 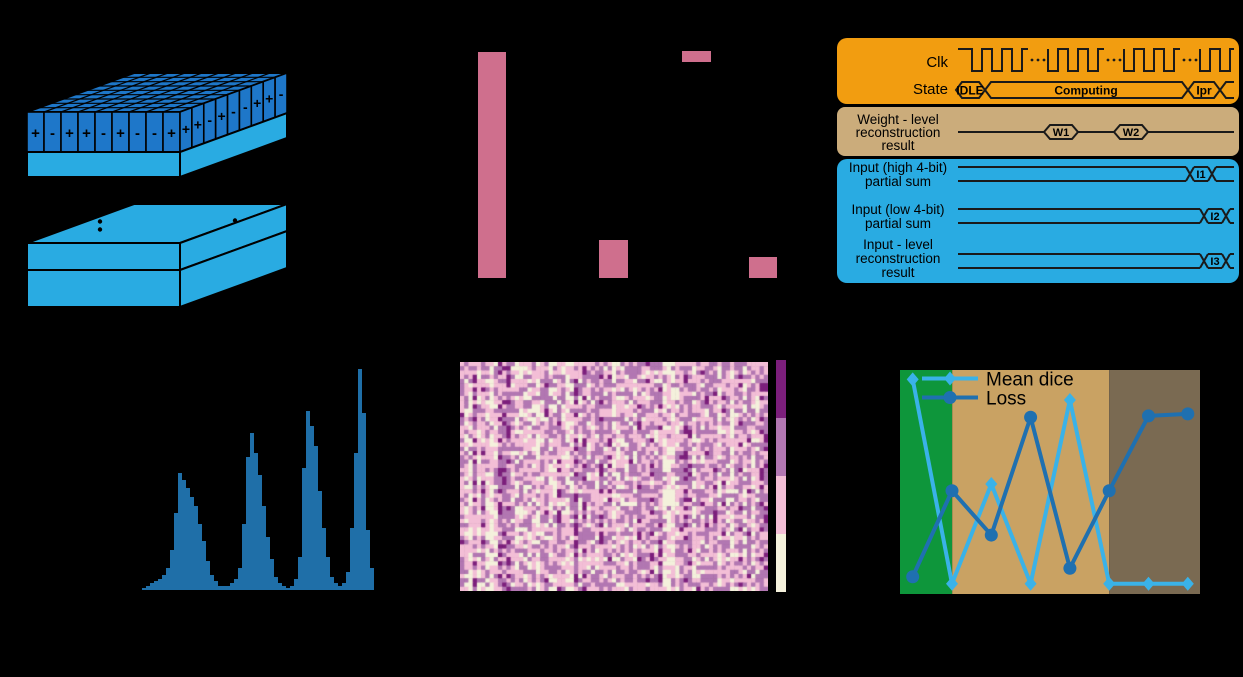 I want to click on ellipsis-dot, so click(x=100, y=221).